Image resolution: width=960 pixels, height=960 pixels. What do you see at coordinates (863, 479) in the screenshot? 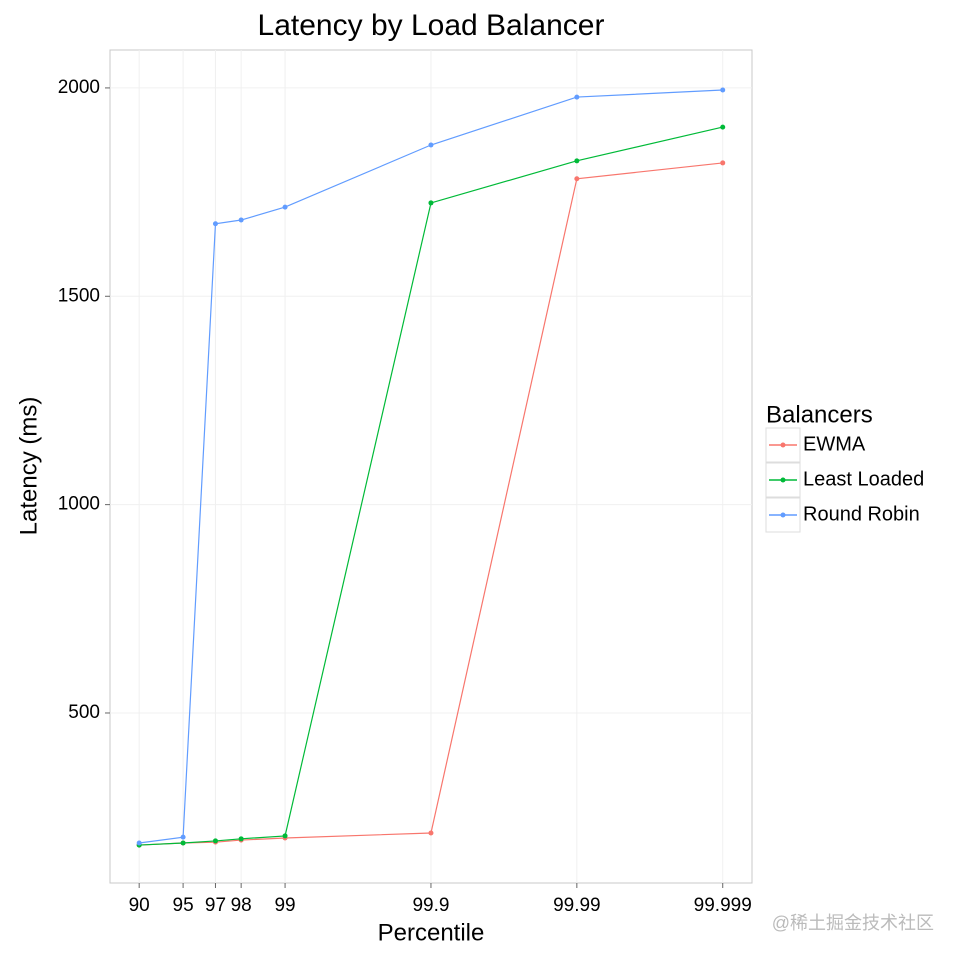
I see `legend-label: Least Loaded` at bounding box center [863, 479].